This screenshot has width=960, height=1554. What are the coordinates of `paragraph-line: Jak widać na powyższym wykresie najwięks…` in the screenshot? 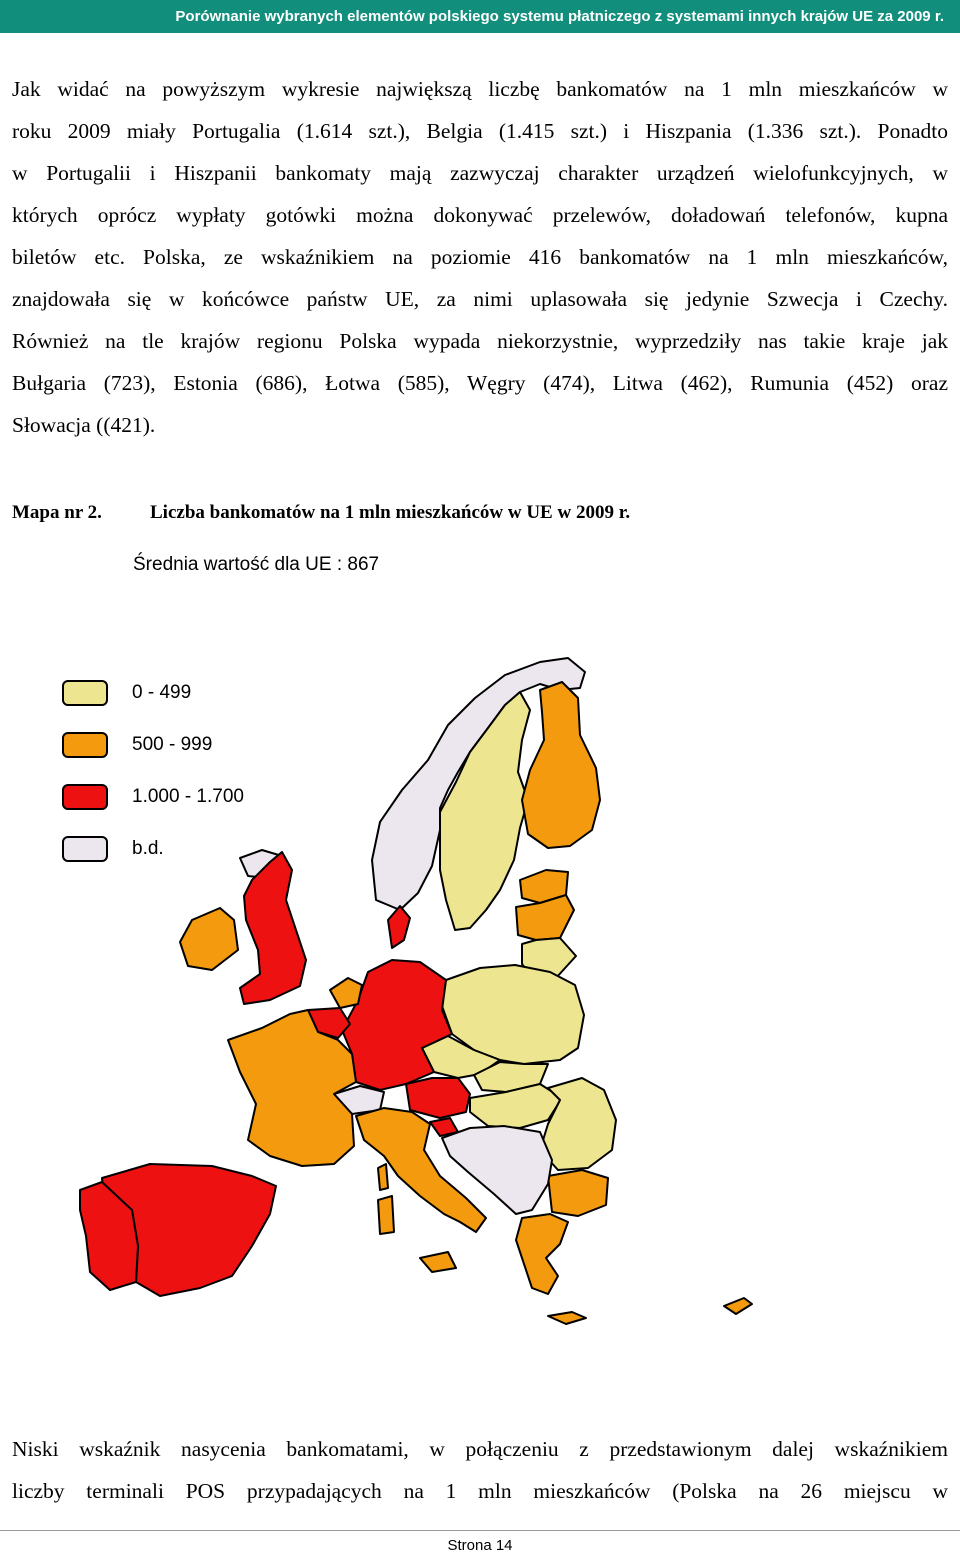 It's located at (480, 89).